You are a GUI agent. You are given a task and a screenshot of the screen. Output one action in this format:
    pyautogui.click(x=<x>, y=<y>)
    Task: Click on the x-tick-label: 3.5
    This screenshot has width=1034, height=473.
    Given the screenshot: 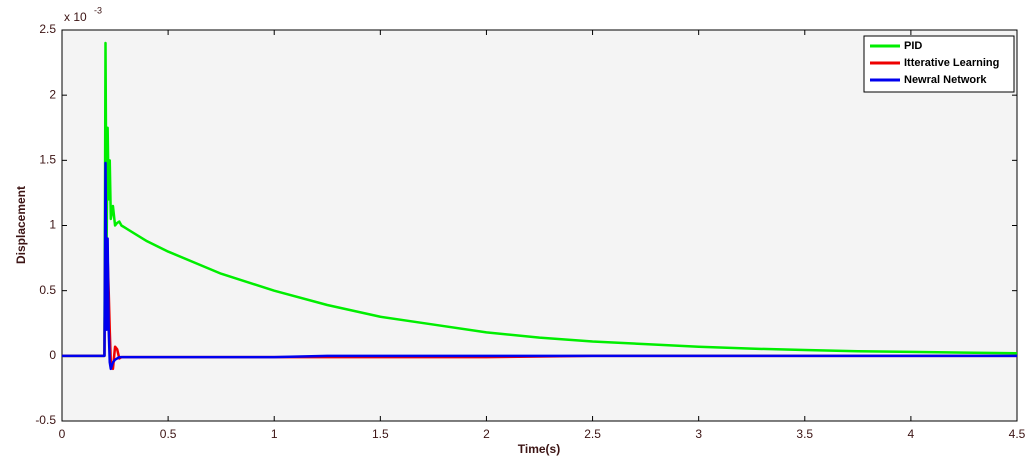 What is the action you would take?
    pyautogui.click(x=804, y=434)
    